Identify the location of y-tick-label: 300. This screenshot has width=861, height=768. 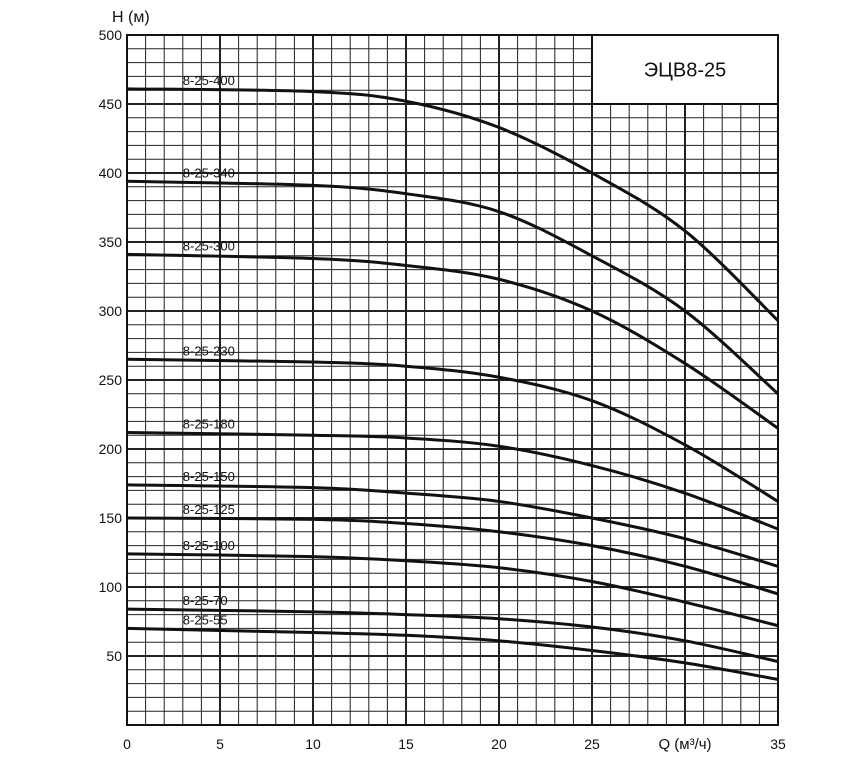
(111, 311).